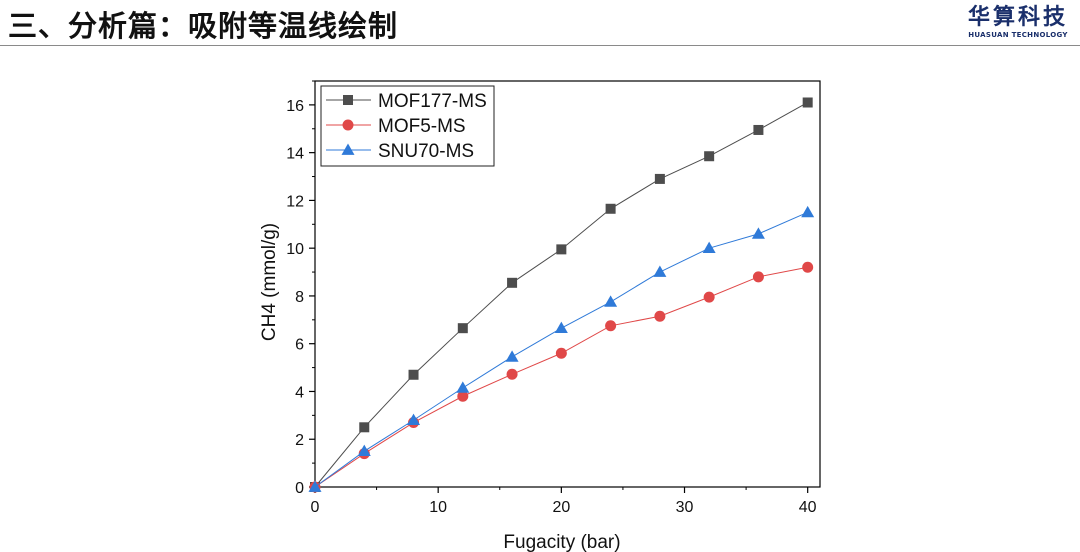 Image resolution: width=1080 pixels, height=552 pixels. Describe the element at coordinates (438, 507) in the screenshot. I see `x-tick-label: 10` at that location.